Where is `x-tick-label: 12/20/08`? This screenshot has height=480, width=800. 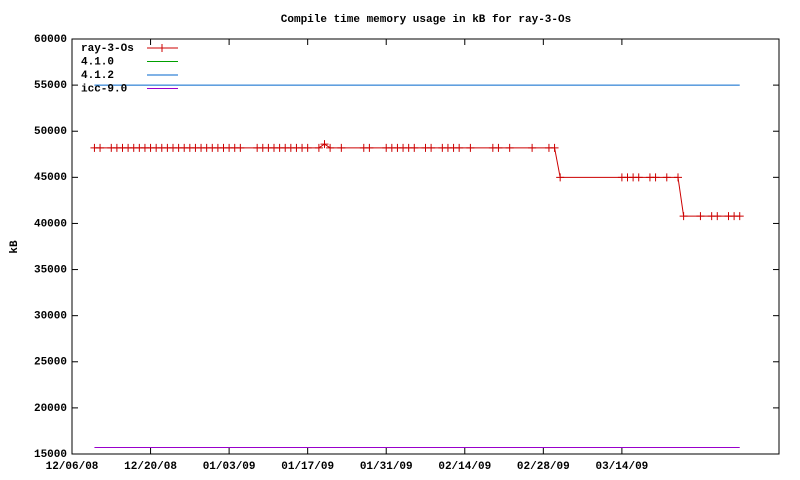 x-tick-label: 12/20/08 is located at coordinates (150, 467).